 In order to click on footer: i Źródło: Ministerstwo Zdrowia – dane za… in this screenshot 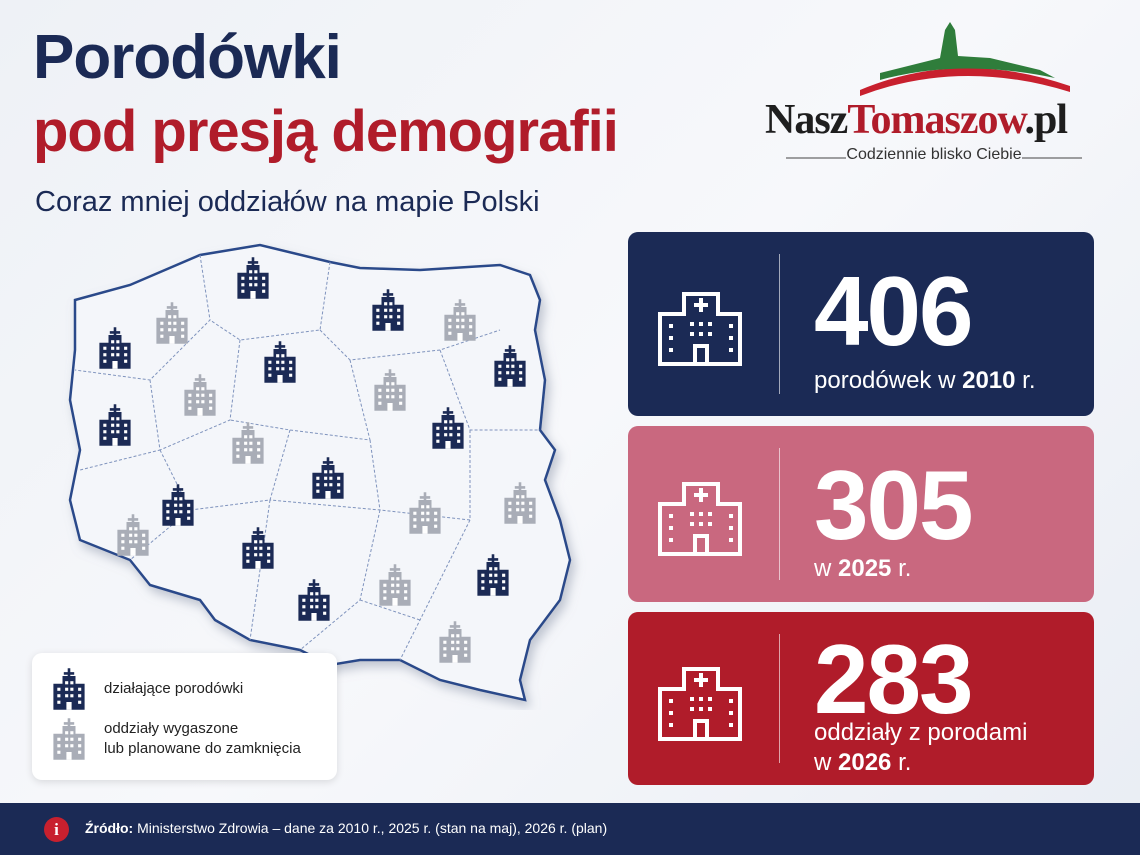, I will do `click(570, 829)`.